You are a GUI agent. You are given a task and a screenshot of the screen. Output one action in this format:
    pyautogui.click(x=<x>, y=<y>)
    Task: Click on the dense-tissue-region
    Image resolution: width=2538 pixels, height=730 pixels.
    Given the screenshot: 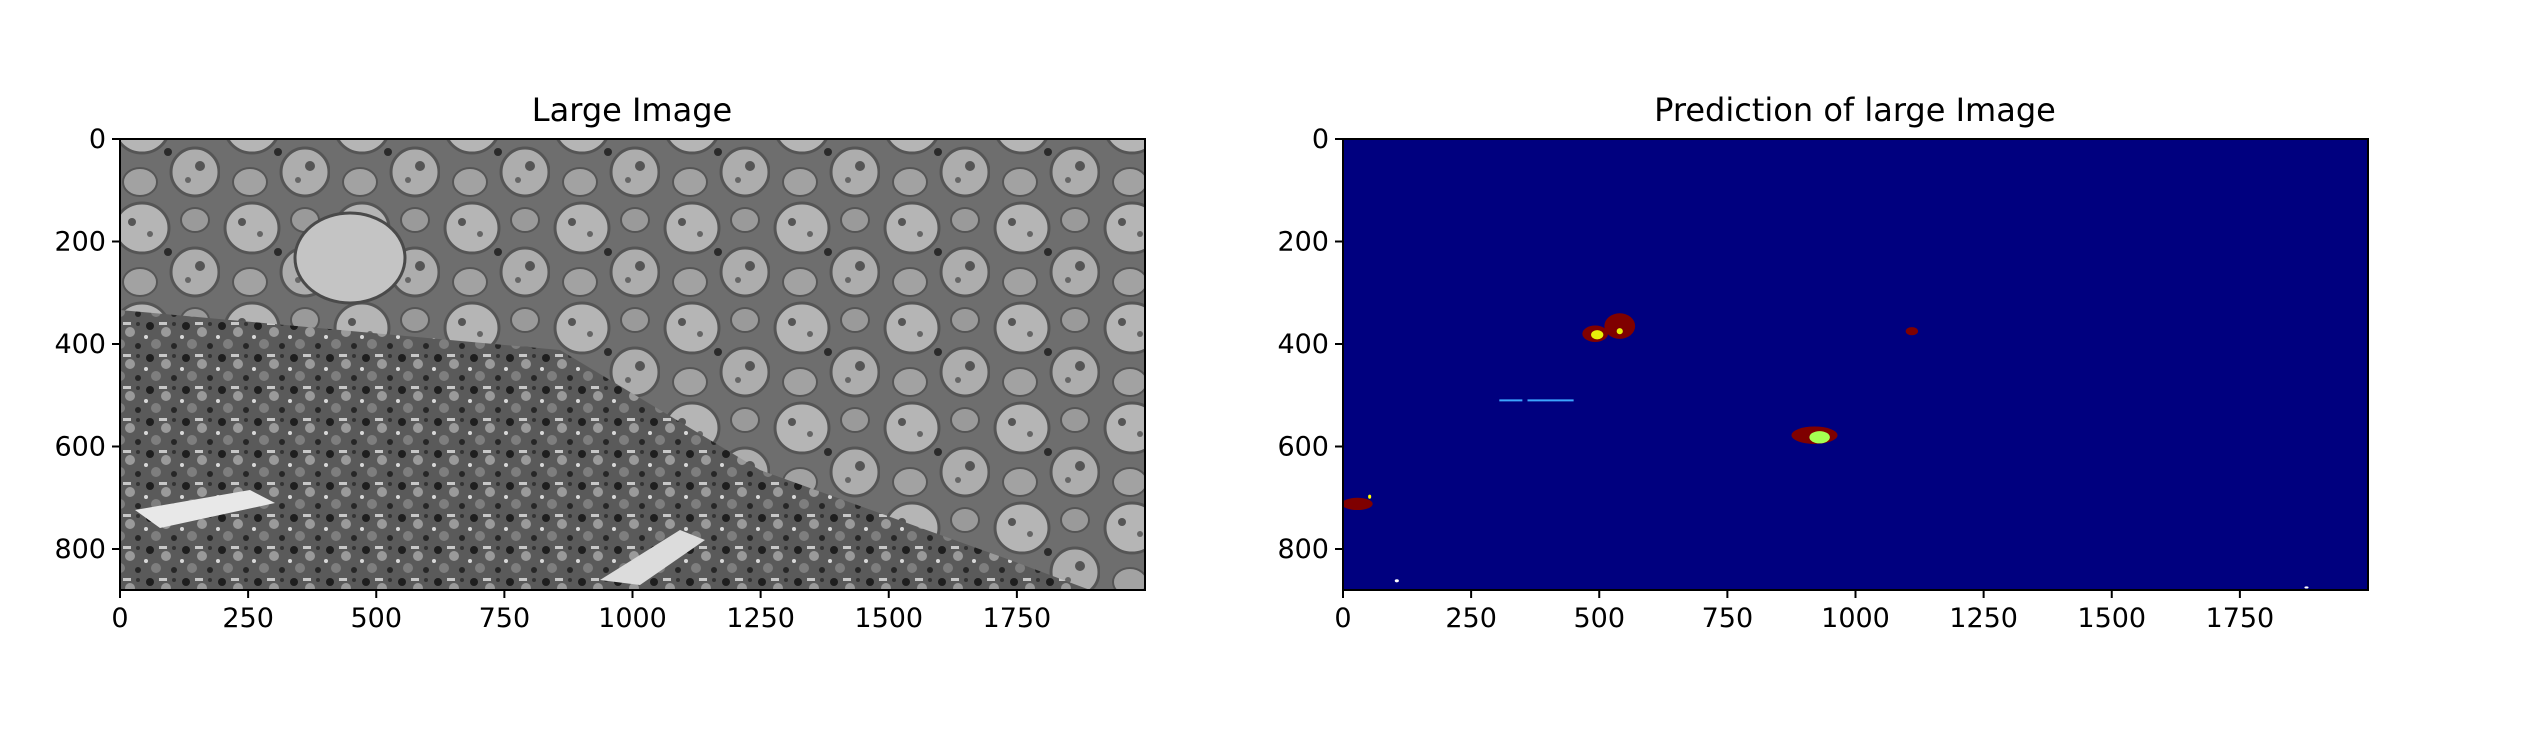 What is the action you would take?
    pyautogui.click(x=605, y=450)
    